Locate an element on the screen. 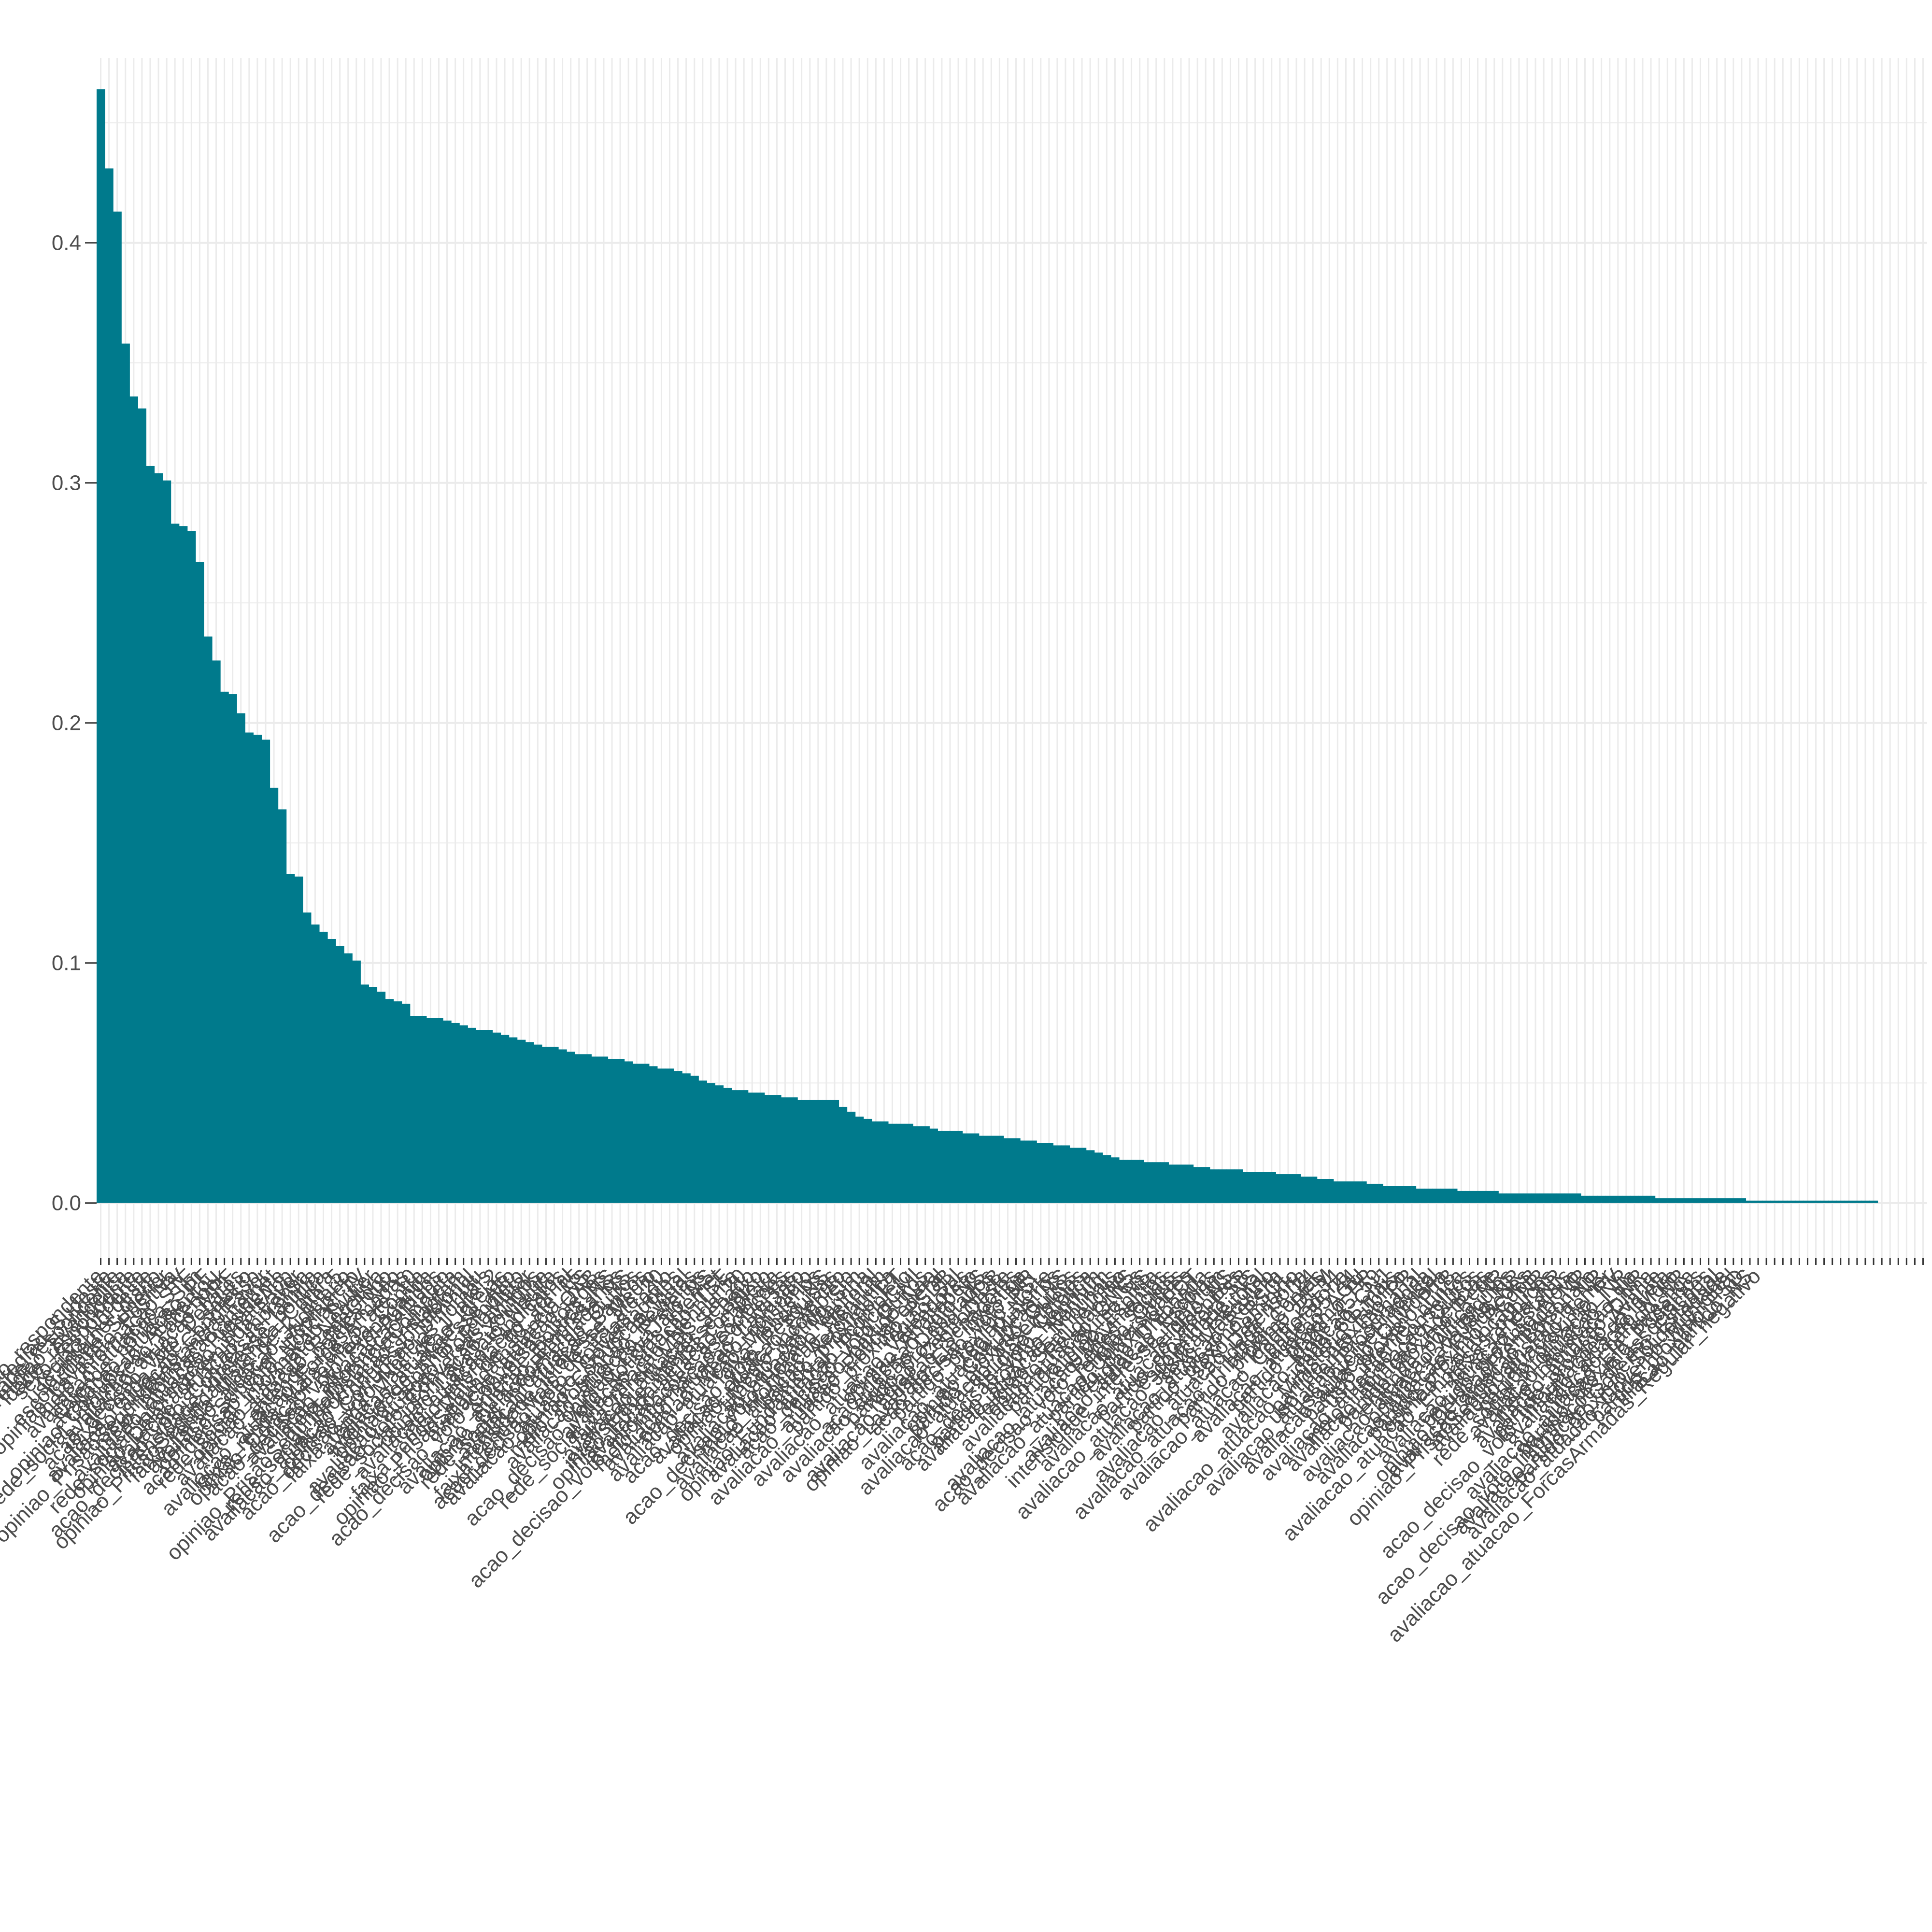 This screenshot has height=1932, width=1932. y-tick-label: 0.2 is located at coordinates (66, 723).